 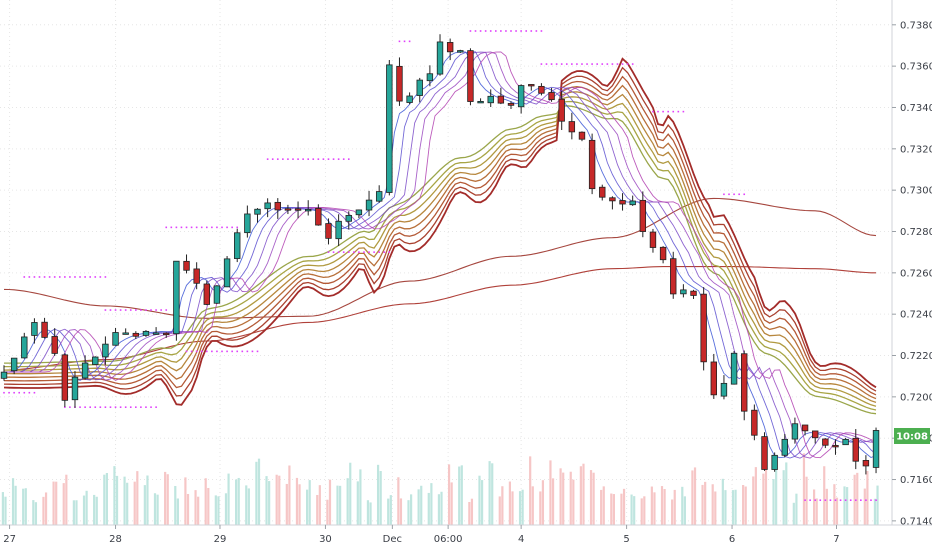 What do you see at coordinates (9, 539) in the screenshot?
I see `time-axis-label: 27` at bounding box center [9, 539].